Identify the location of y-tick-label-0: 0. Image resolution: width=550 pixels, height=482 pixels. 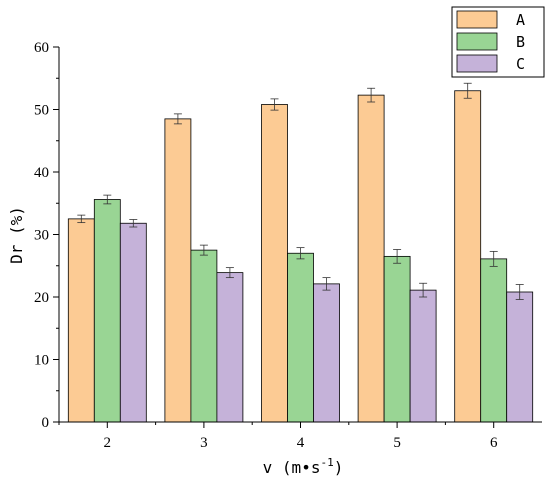
(46, 423).